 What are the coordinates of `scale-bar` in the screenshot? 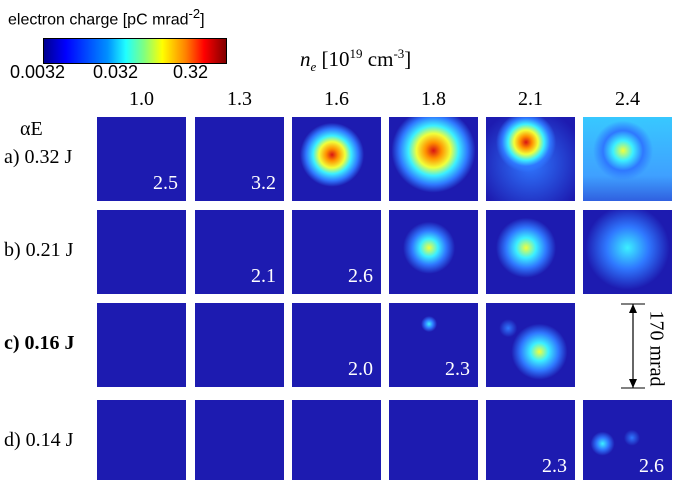 It's located at (633, 346).